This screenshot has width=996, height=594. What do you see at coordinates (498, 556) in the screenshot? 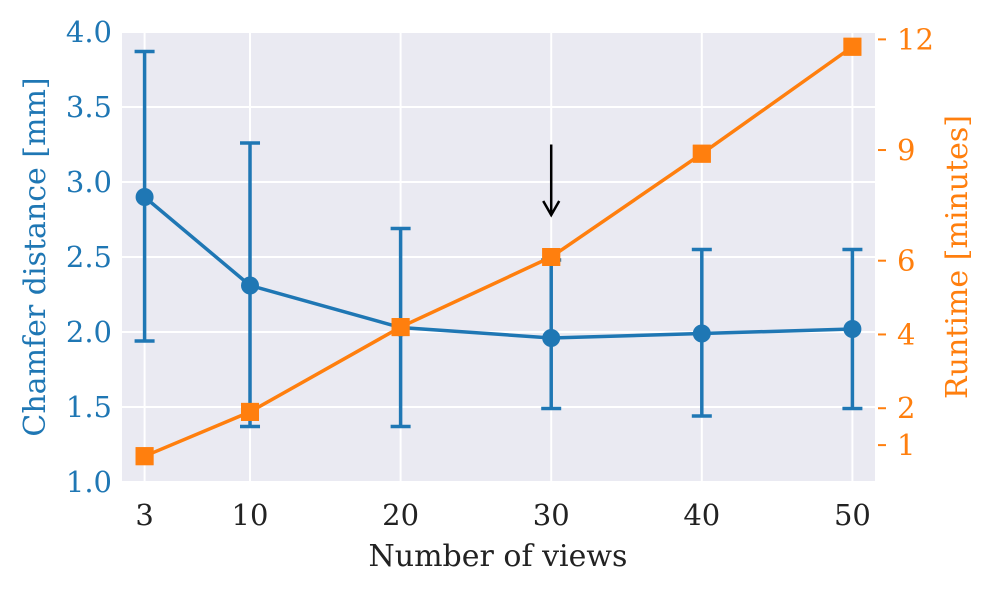
I see `x-axis-label: Number of views` at bounding box center [498, 556].